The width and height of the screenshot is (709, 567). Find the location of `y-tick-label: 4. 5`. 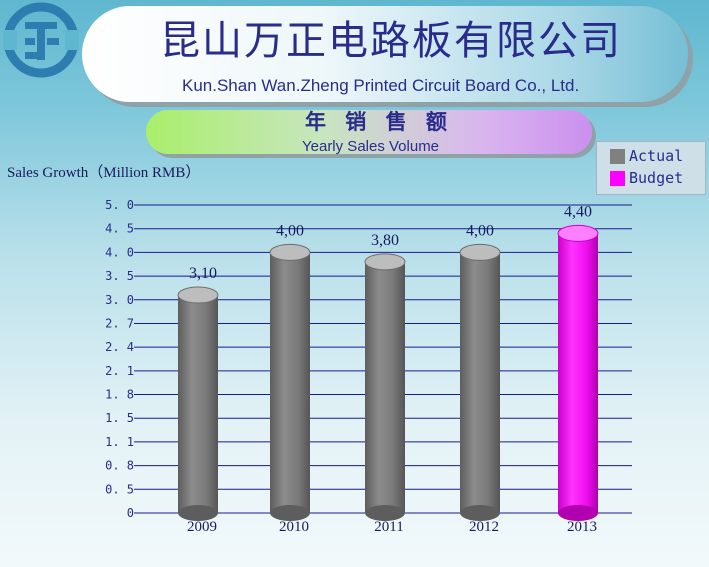

y-tick-label: 4. 5 is located at coordinates (119, 229).